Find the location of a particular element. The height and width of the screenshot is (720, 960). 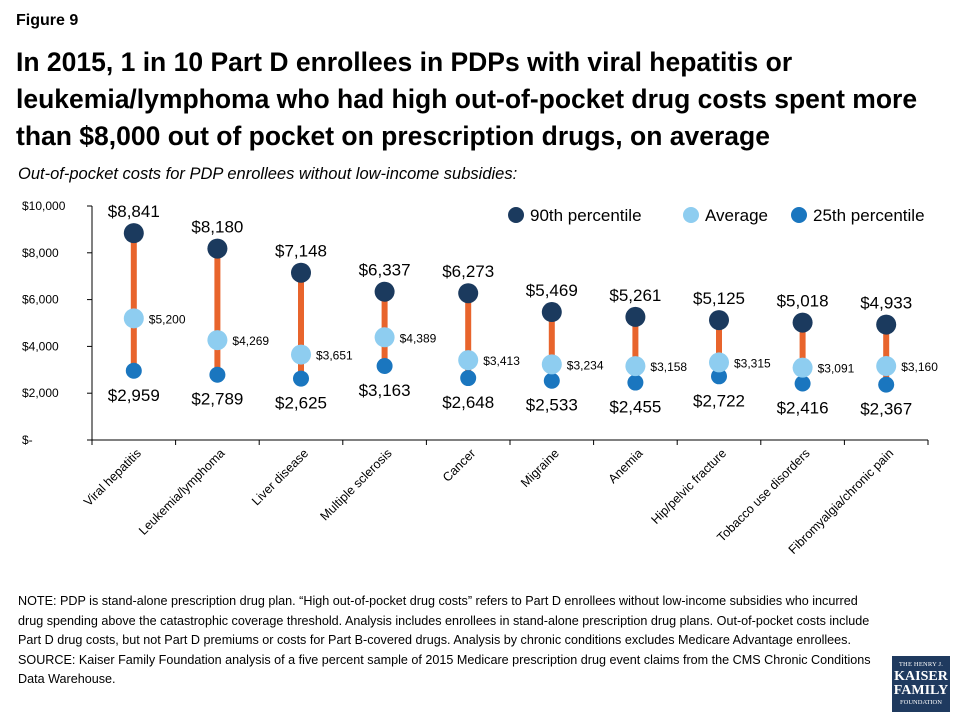

y-tick-label: $2,000 is located at coordinates (40, 393).